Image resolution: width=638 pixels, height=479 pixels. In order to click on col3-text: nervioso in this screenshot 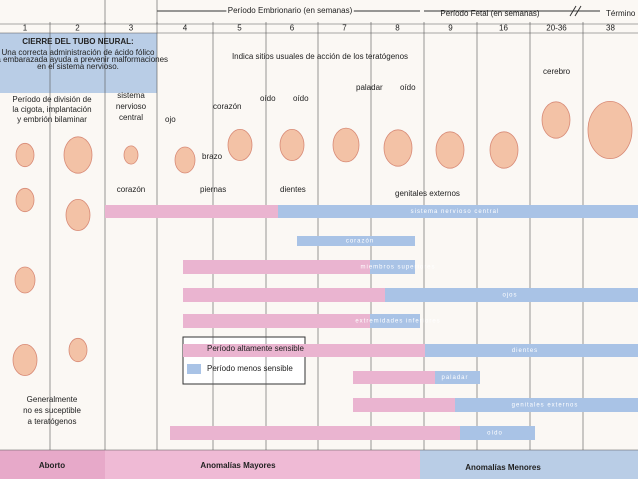, I will do `click(131, 106)`.